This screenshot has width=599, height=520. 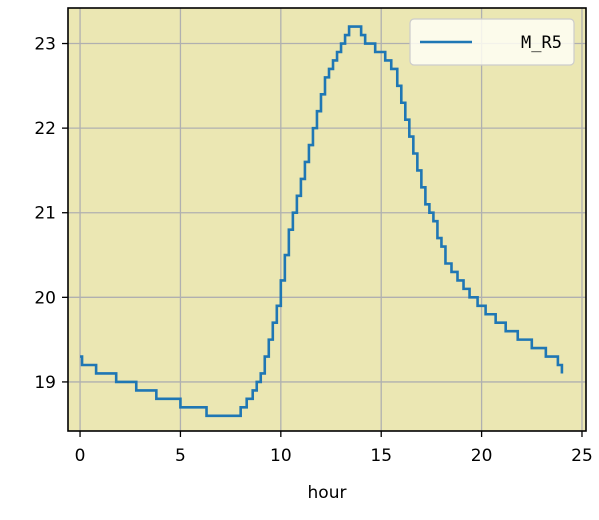 I want to click on x-tick-label: 0, so click(x=80, y=456).